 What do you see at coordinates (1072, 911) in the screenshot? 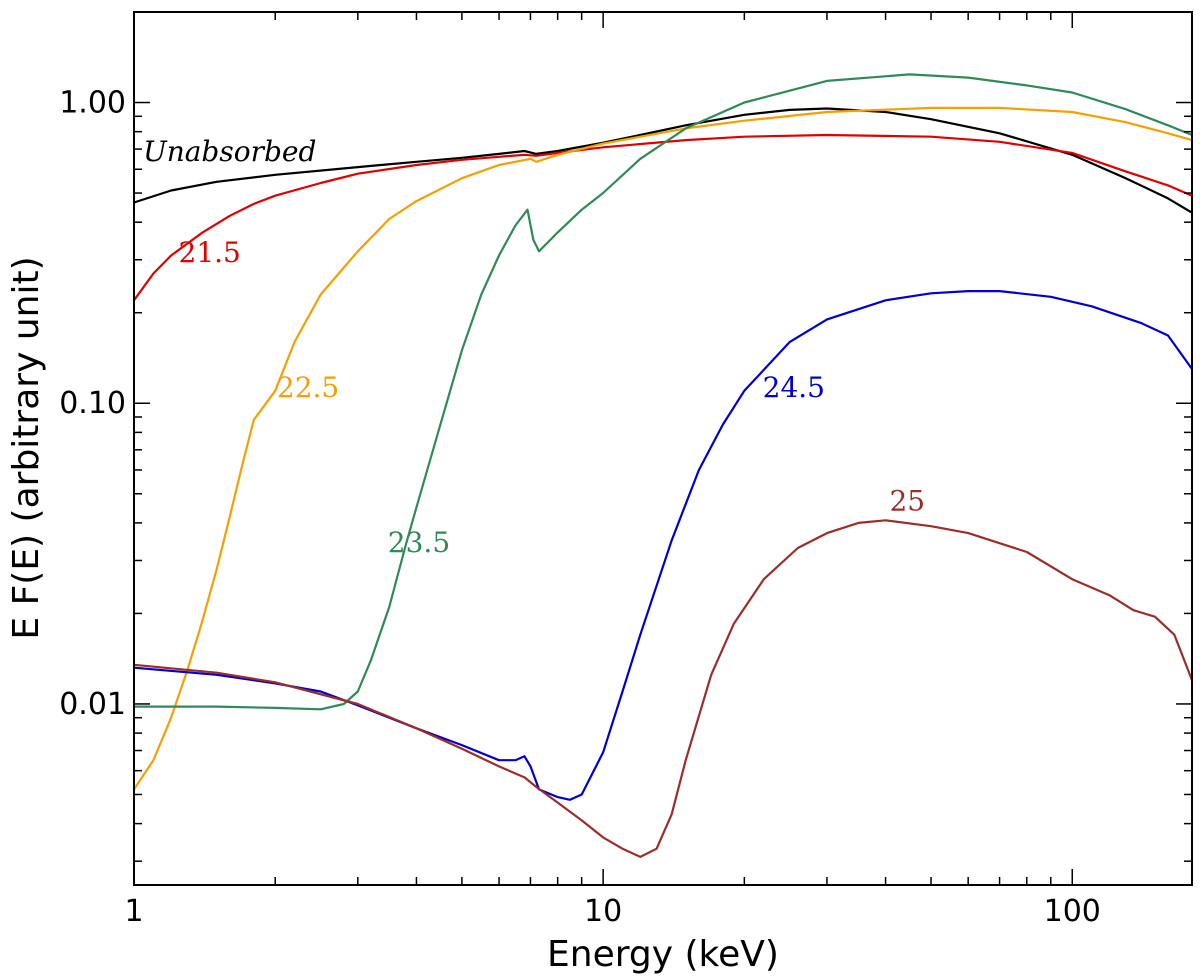
I see `x-tick-label: 100` at bounding box center [1072, 911].